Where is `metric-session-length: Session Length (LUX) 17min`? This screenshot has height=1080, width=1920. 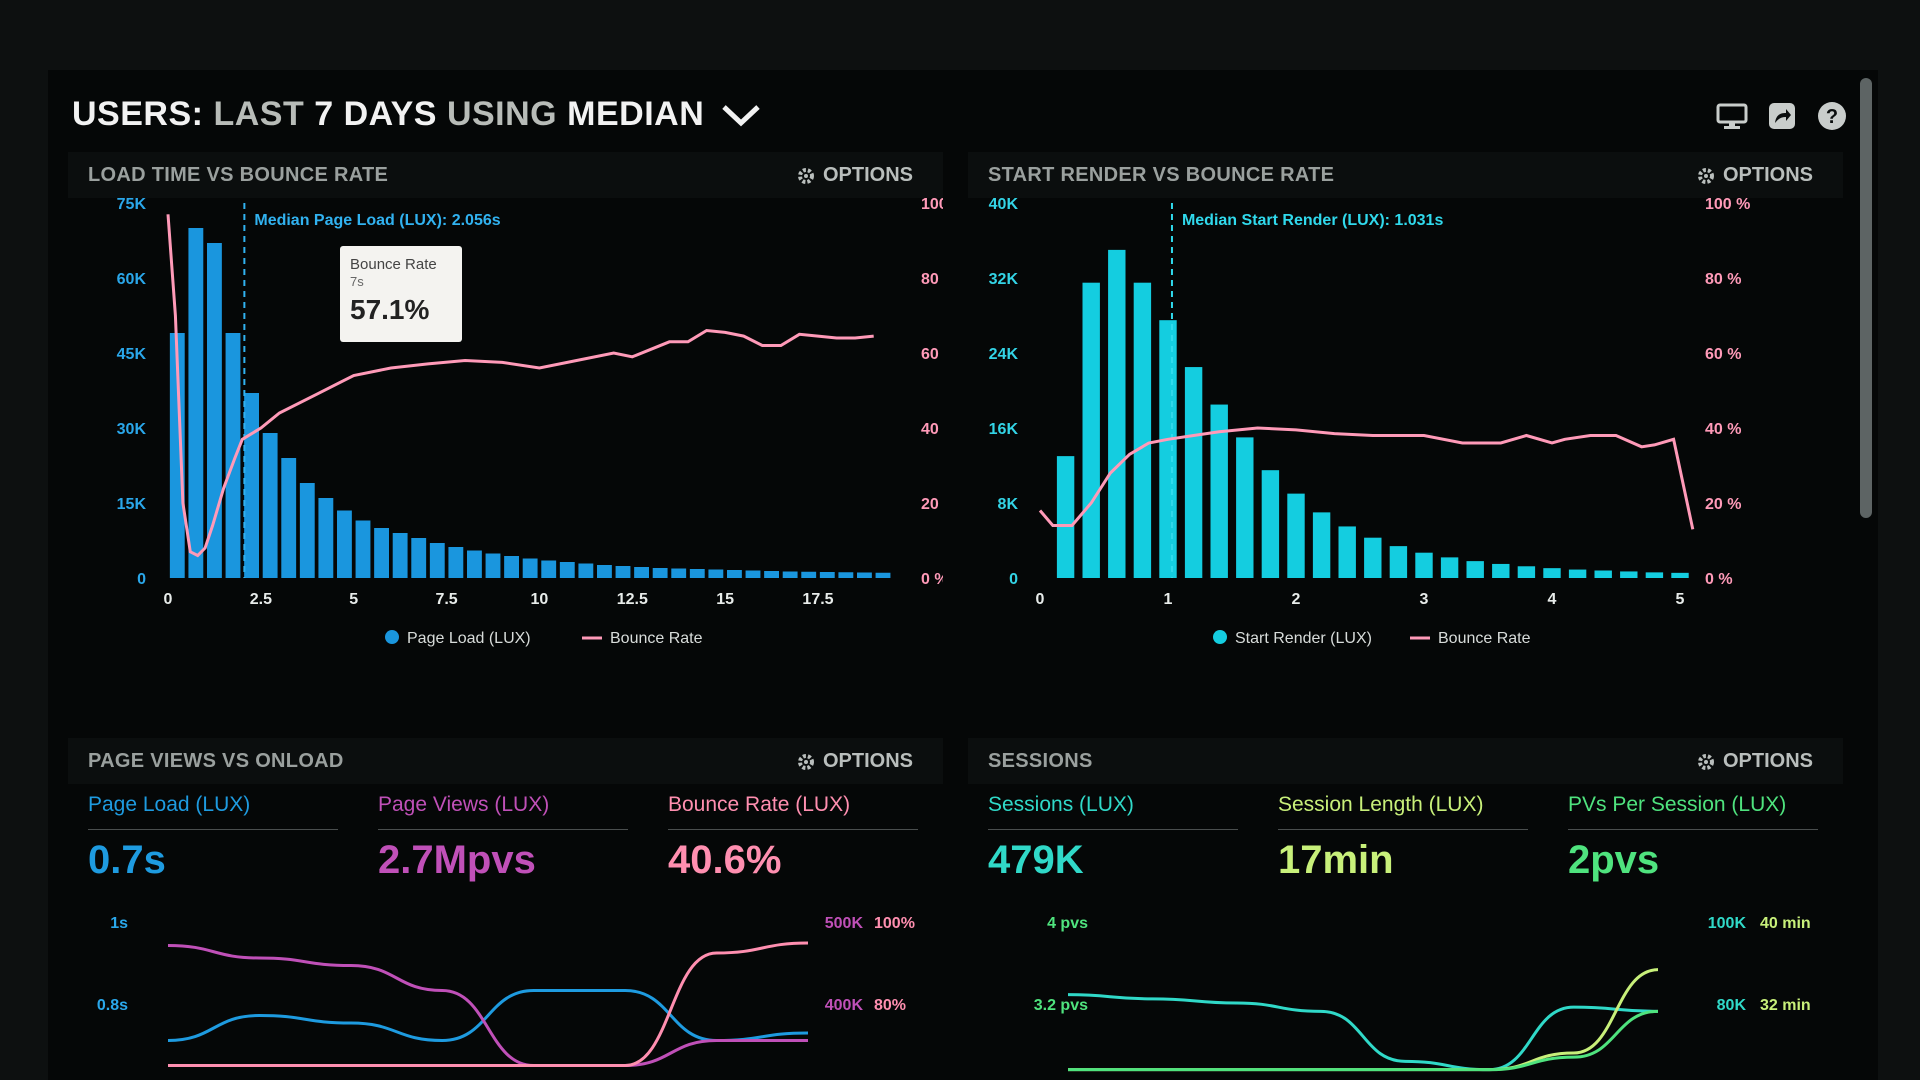 metric-session-length: Session Length (LUX) 17min is located at coordinates (1403, 838).